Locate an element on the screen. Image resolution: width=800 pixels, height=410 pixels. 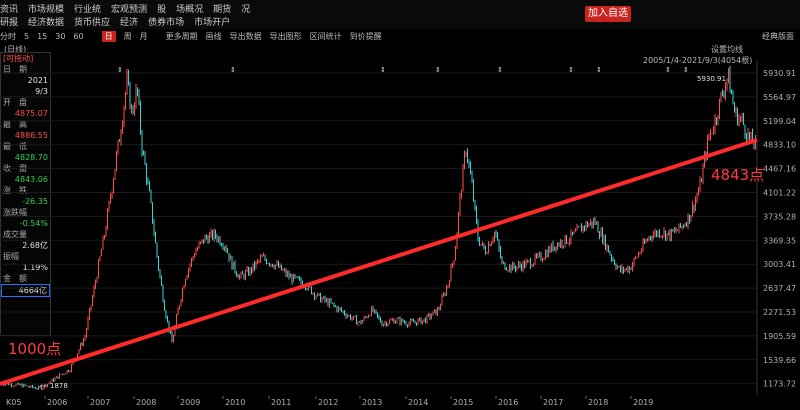
toolbar-item: 导出数据 is located at coordinates (245, 36).